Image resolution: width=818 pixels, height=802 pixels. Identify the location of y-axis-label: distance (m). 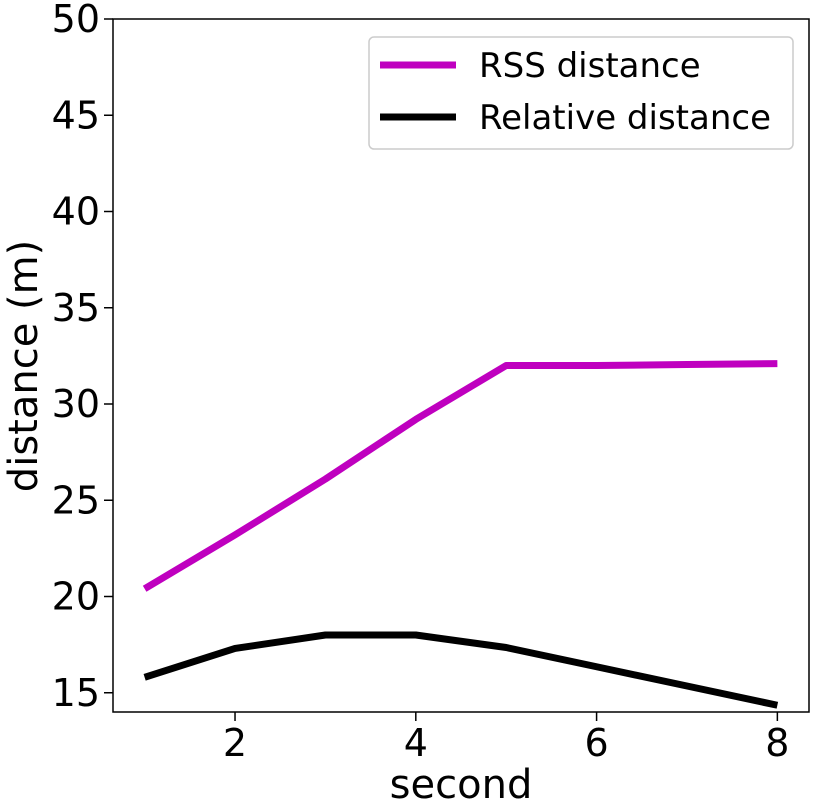
(24, 366).